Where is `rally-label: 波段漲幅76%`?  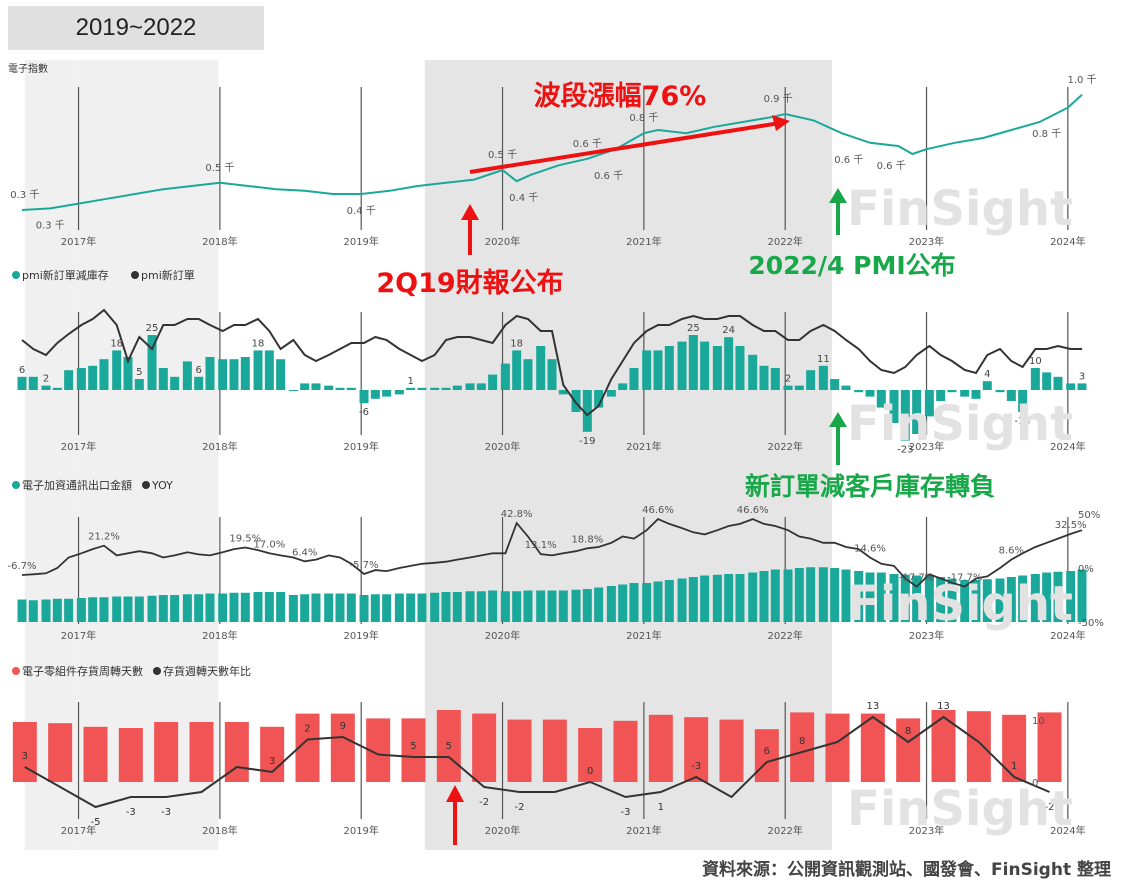 rally-label: 波段漲幅76% is located at coordinates (620, 96).